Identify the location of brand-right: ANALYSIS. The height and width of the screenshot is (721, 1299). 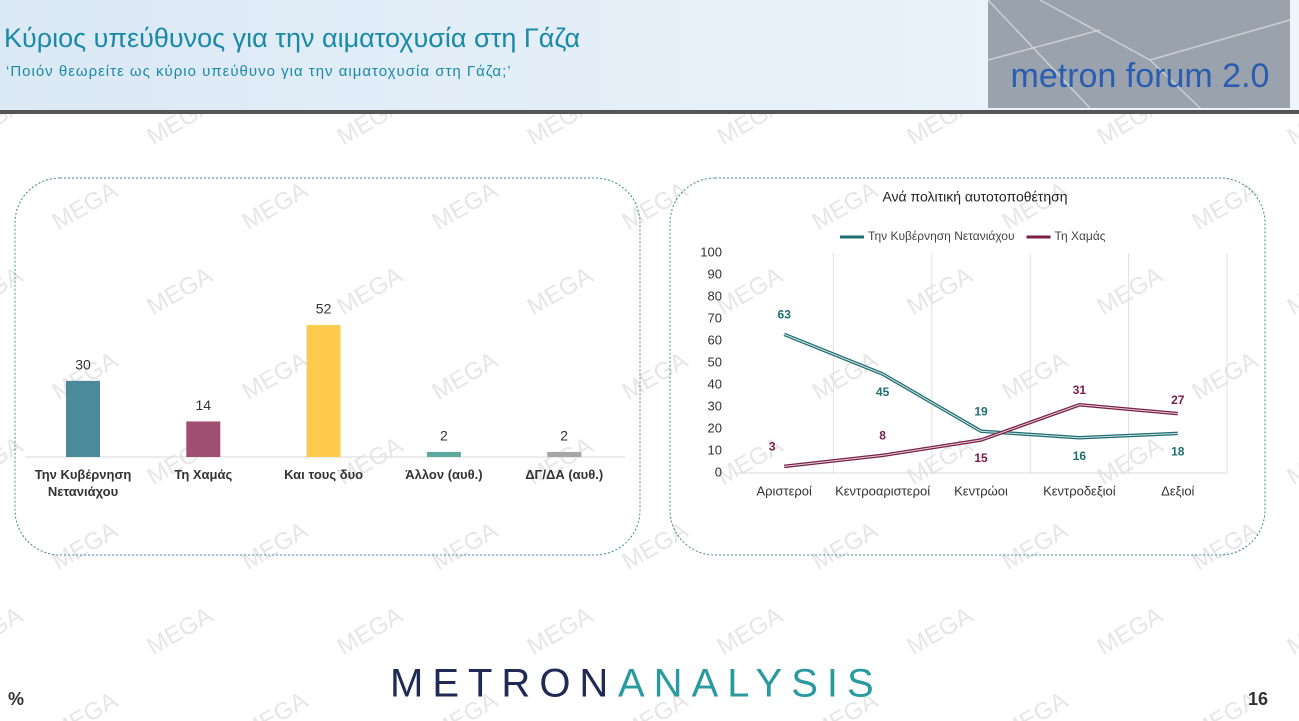
(750, 684).